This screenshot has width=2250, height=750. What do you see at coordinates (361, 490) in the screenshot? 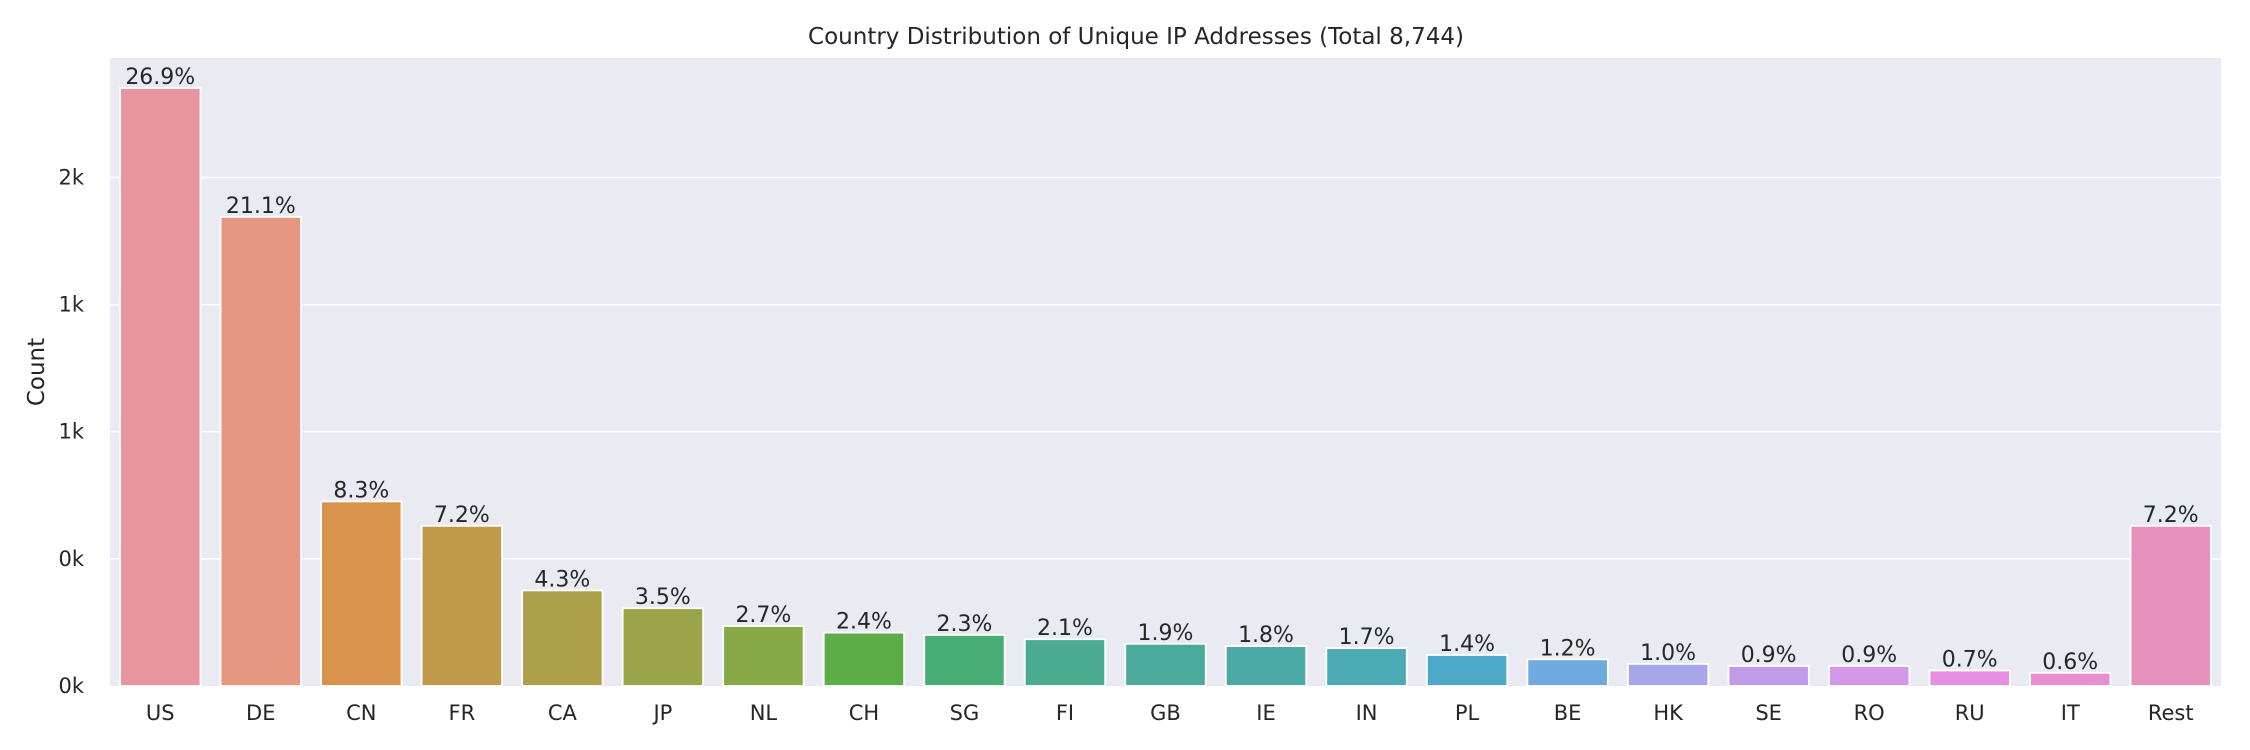
I see `bar-value-label: 8.3%` at bounding box center [361, 490].